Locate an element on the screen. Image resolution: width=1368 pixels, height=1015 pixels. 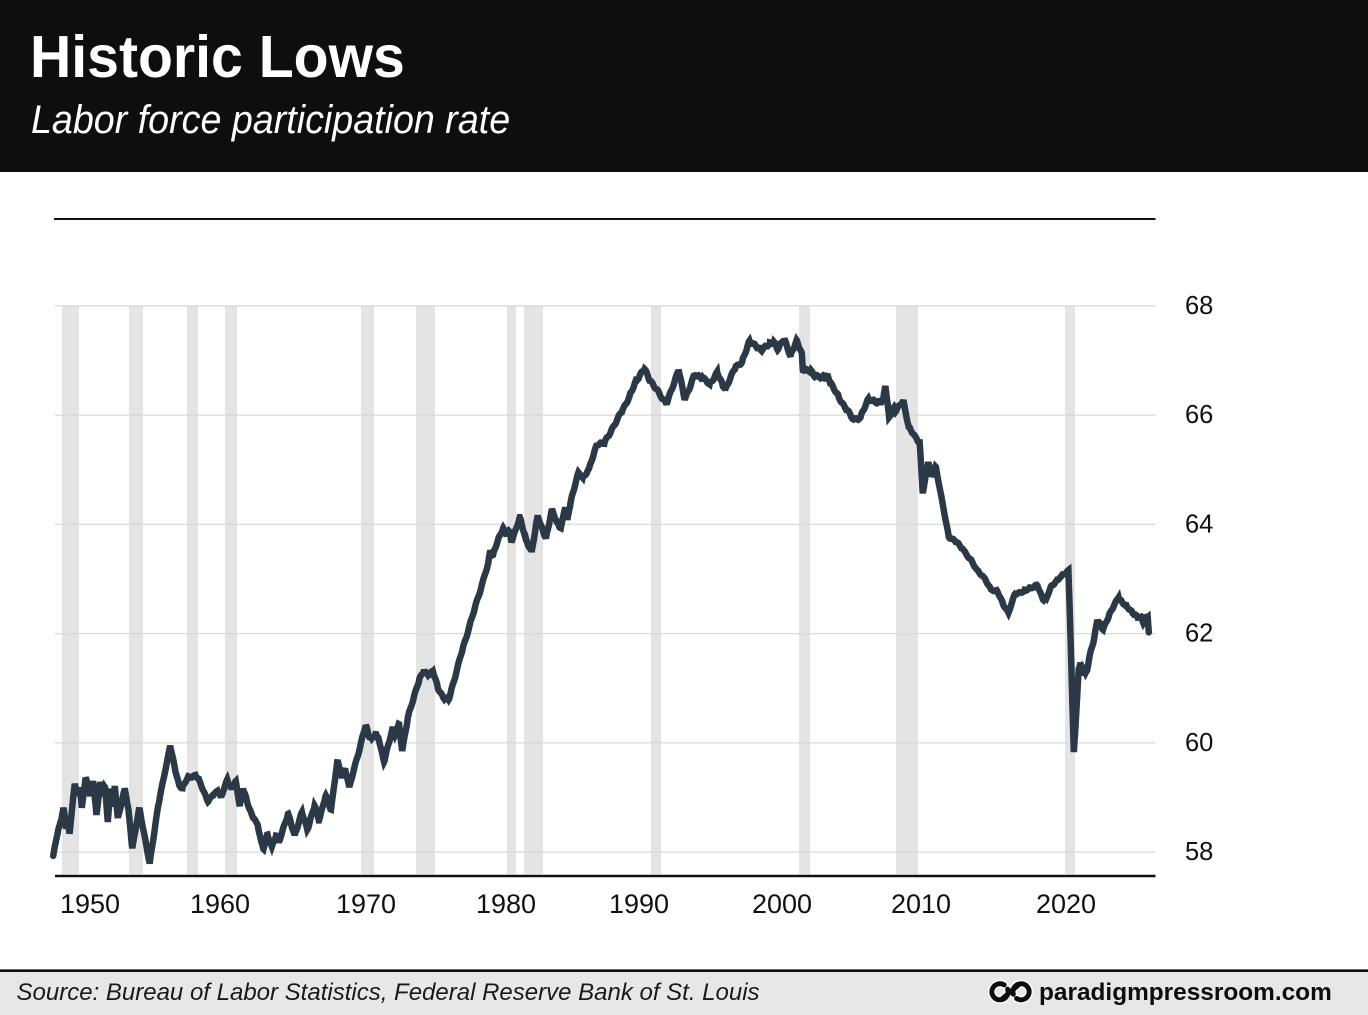
svg-text: 1950 is located at coordinates (90, 904).